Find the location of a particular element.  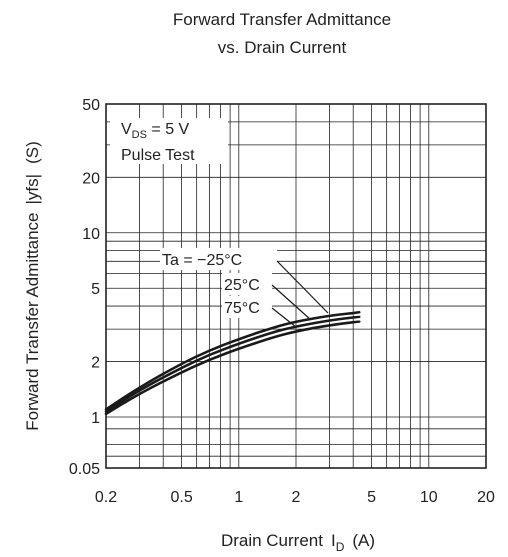

curve-label-25: 25°C is located at coordinates (242, 285).